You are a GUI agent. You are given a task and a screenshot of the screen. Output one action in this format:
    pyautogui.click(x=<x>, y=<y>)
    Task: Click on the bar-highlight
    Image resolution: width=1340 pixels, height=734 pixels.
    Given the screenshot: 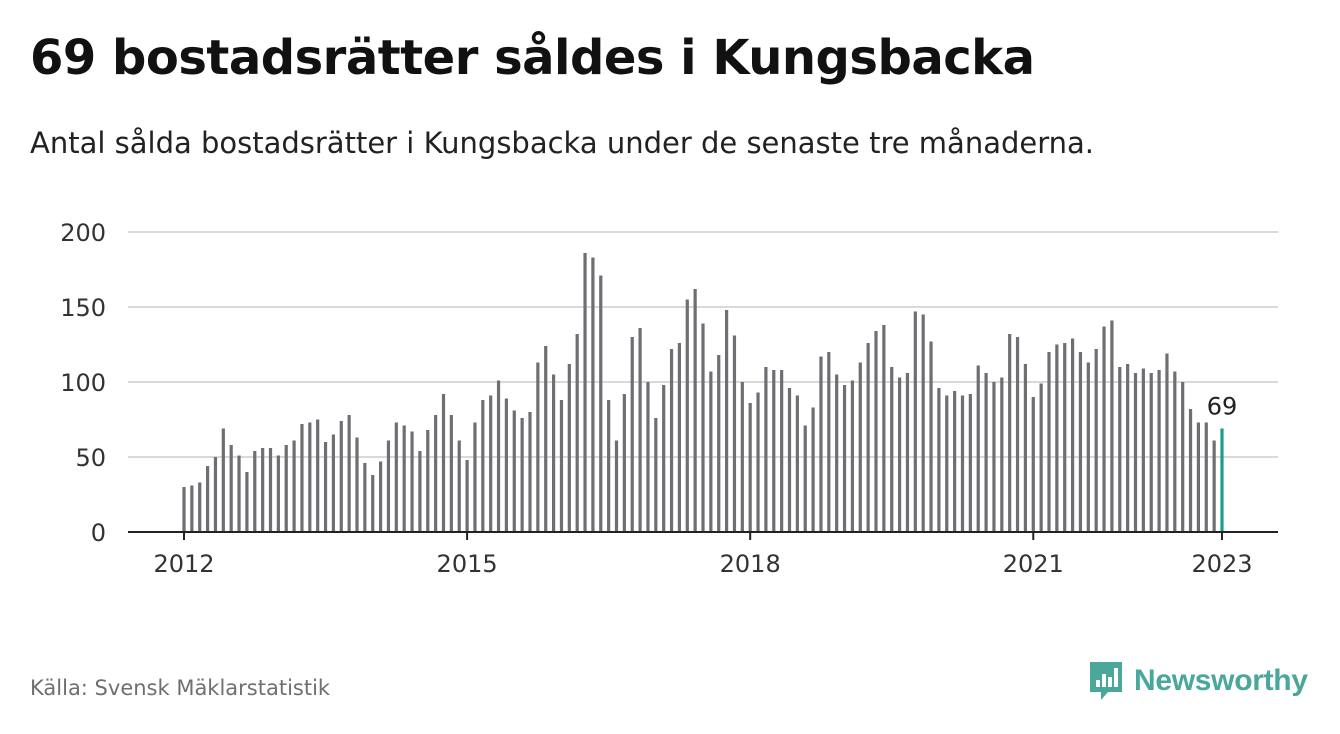 What is the action you would take?
    pyautogui.click(x=1222, y=480)
    